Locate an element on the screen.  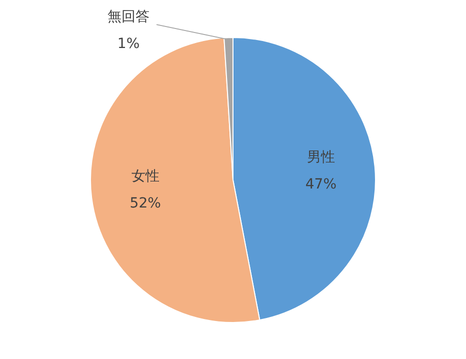
slice-label: 女性 is located at coordinates (145, 176).